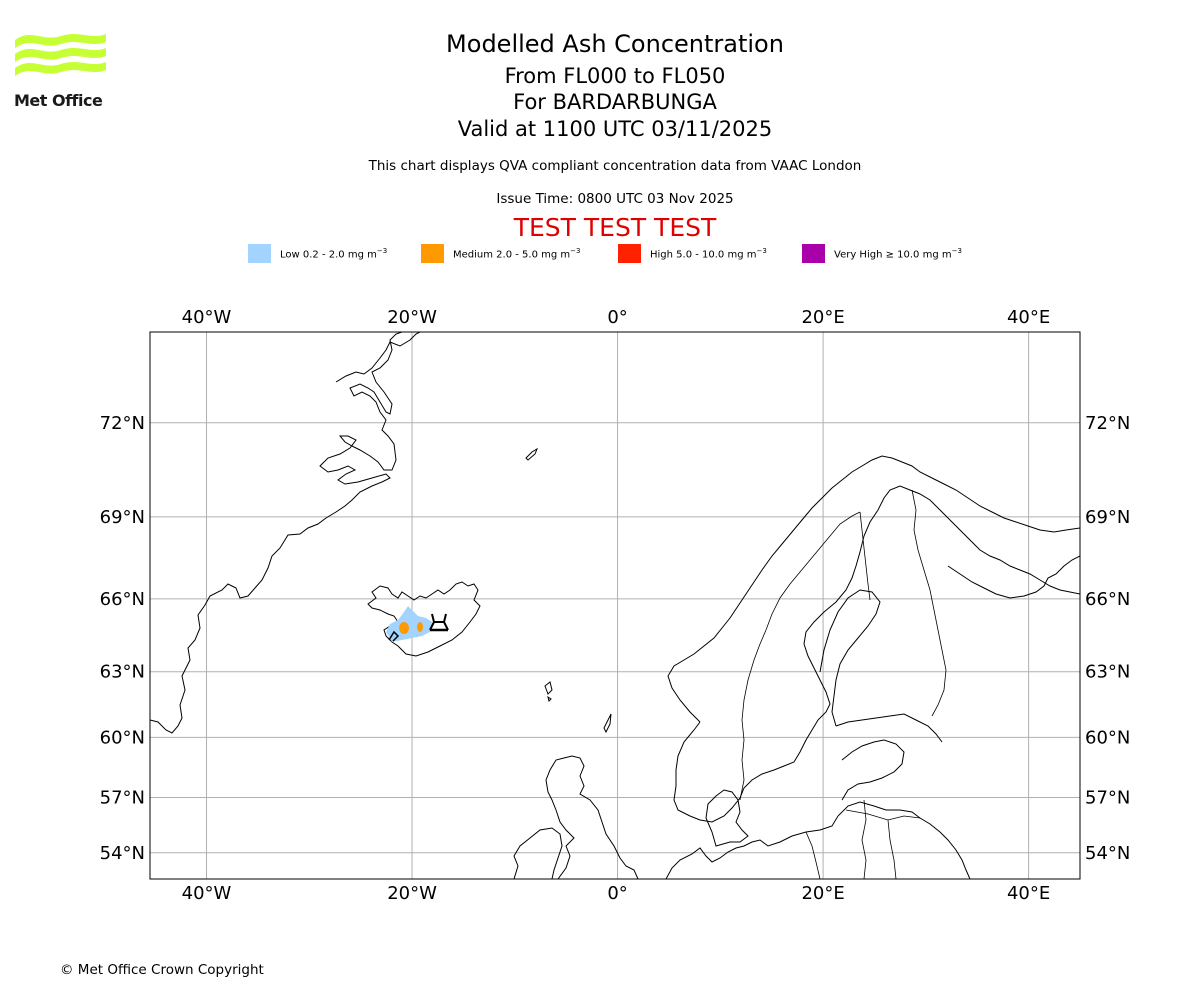 The image size is (1200, 1000). I want to click on lat-tick-label-right: 54°N, so click(1107, 853).